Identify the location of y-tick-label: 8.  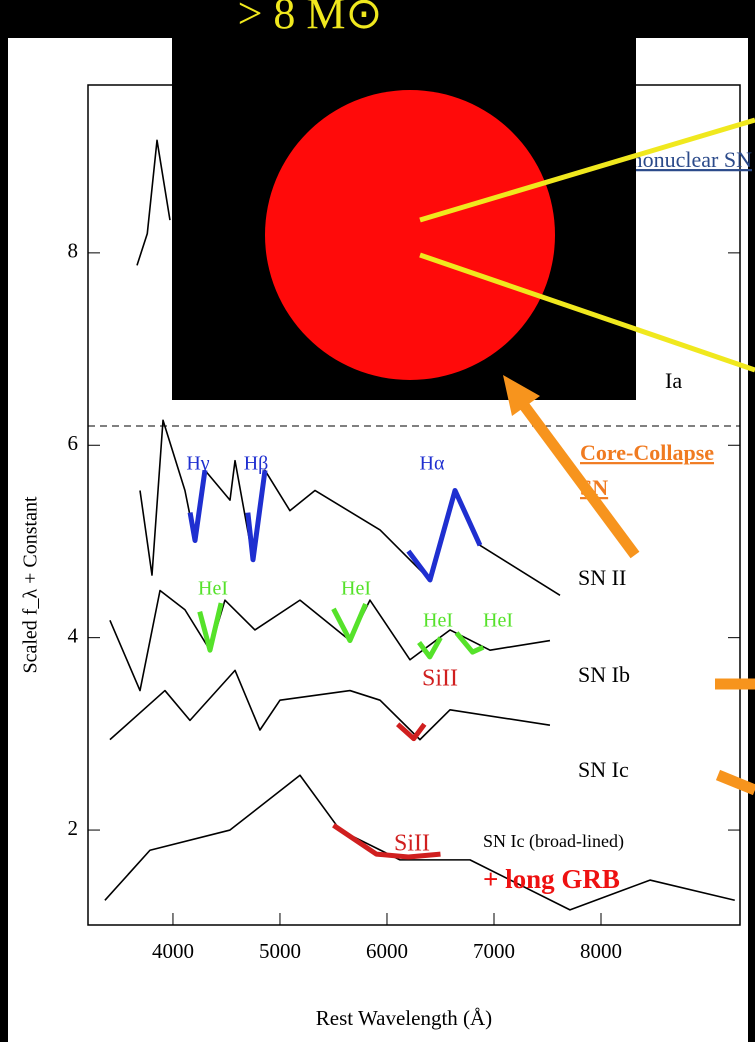
(73, 251).